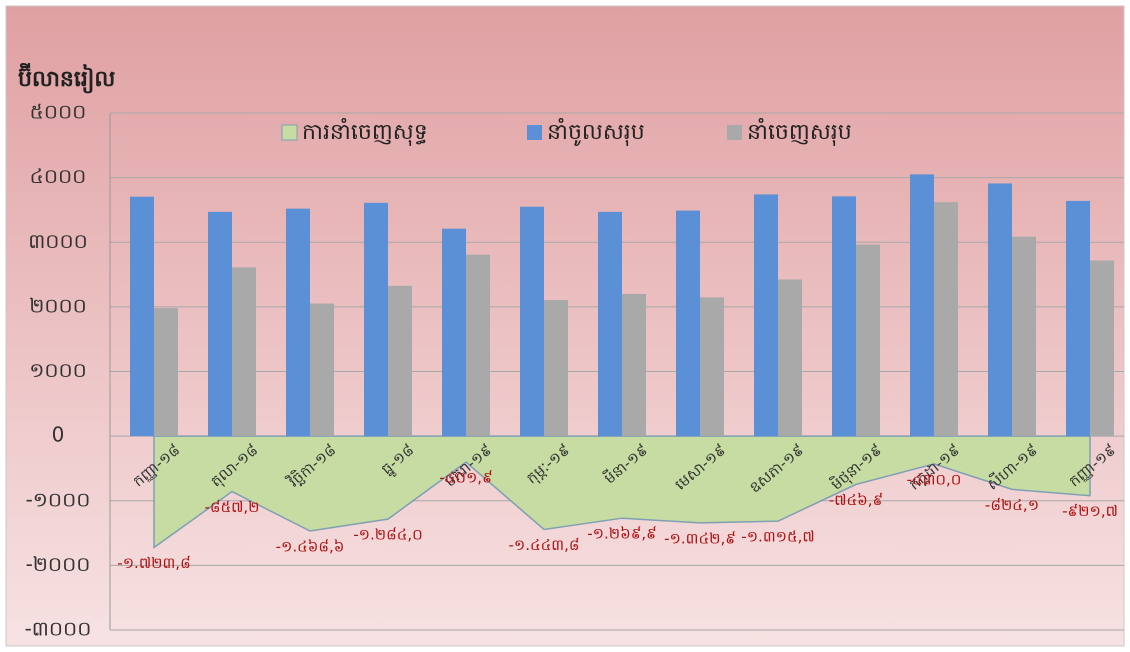  I want to click on y-tick-label: ១០០០, so click(58, 370).